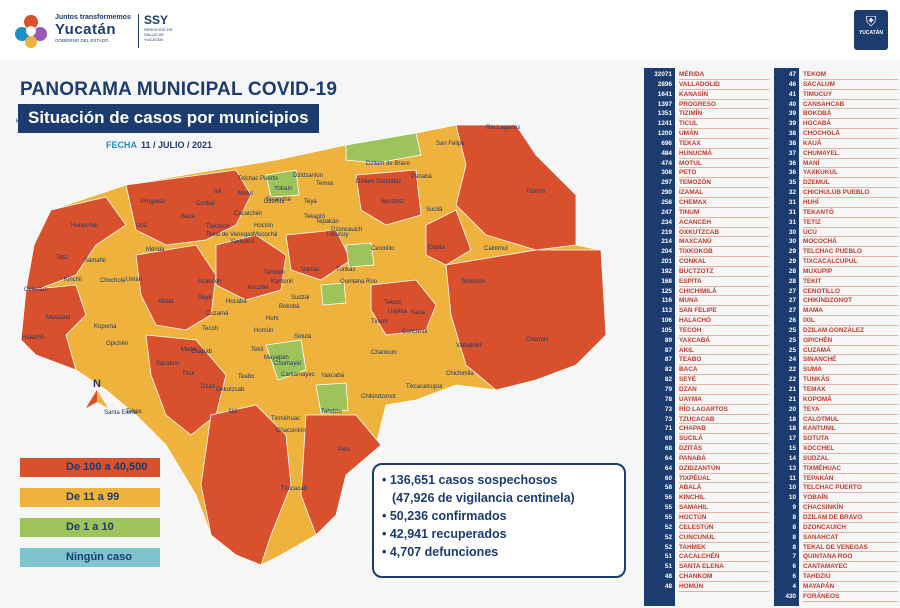  I want to click on municipality-name: CACALCHÉN, so click(724, 557).